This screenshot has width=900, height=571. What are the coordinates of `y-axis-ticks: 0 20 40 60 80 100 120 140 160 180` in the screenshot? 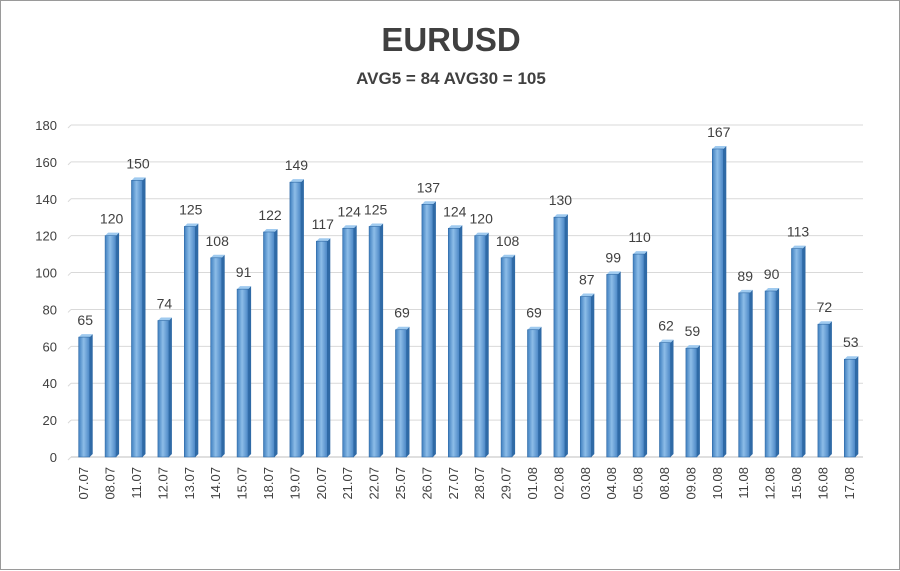 It's located at (46, 291).